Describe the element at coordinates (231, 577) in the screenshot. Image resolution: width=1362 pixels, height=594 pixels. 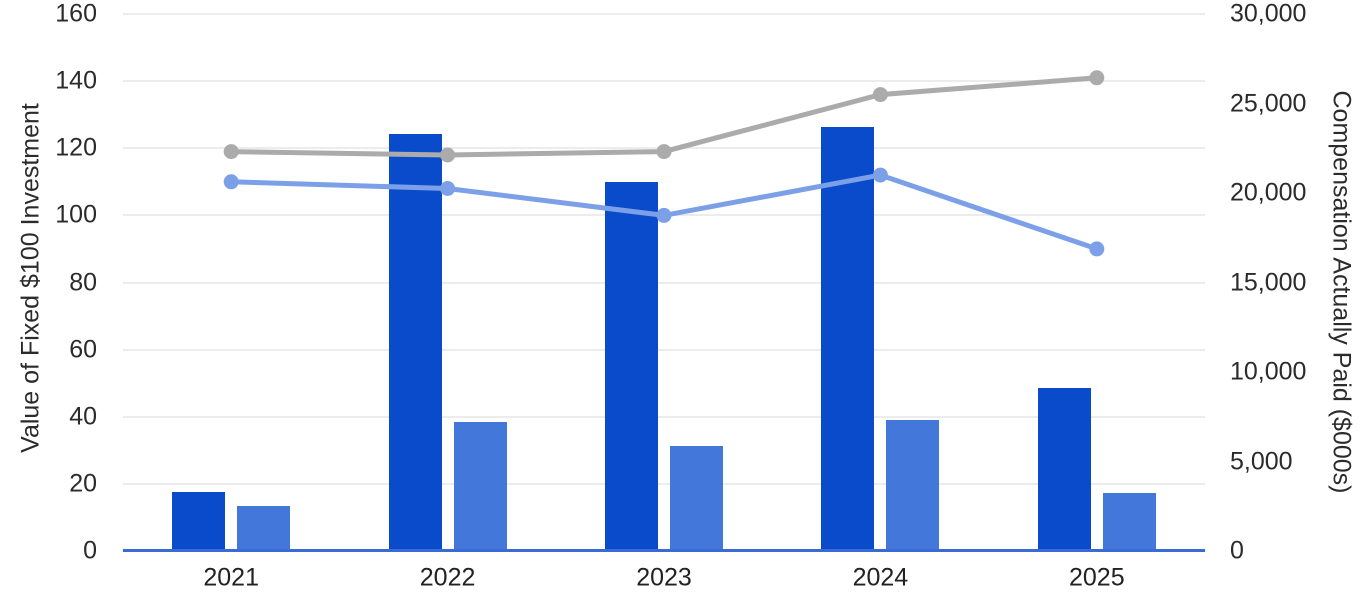
I see `x-axis-label-2021: 2021` at that location.